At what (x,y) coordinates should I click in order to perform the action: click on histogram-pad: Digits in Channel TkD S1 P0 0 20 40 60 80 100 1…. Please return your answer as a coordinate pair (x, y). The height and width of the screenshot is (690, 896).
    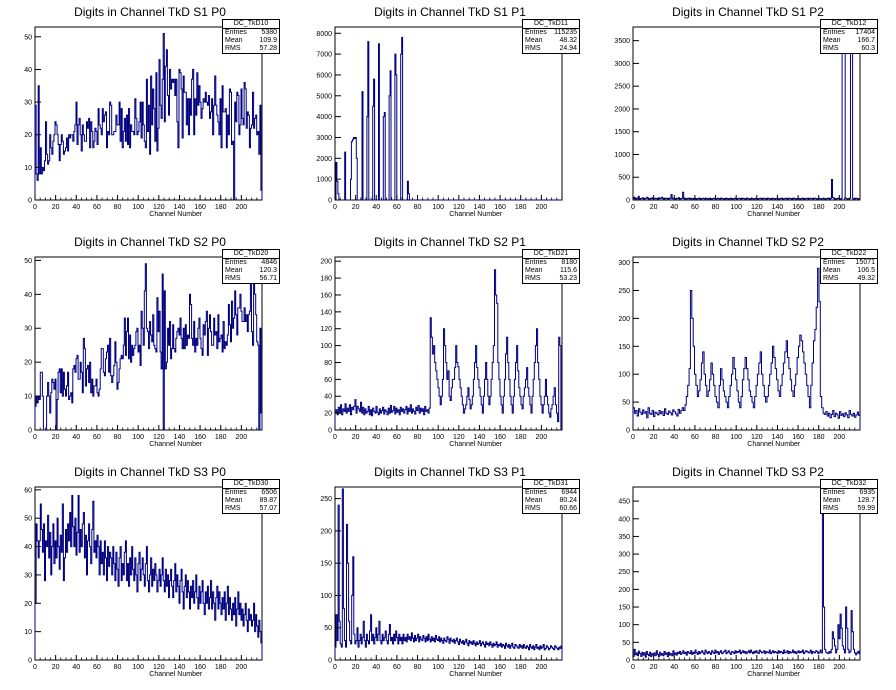
    Looking at the image, I should click on (150, 115).